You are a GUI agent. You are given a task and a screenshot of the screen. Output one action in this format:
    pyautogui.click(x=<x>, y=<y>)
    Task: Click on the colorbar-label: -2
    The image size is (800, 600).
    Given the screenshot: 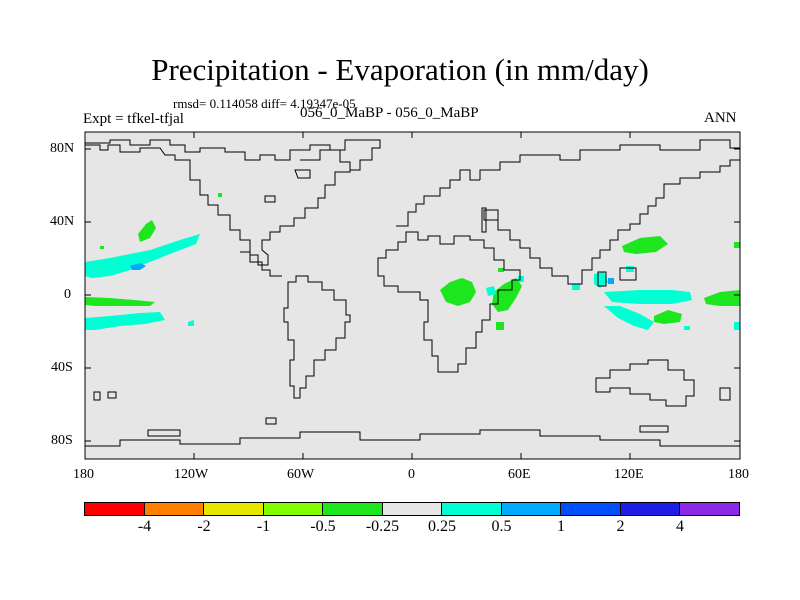 What is the action you would take?
    pyautogui.click(x=204, y=526)
    